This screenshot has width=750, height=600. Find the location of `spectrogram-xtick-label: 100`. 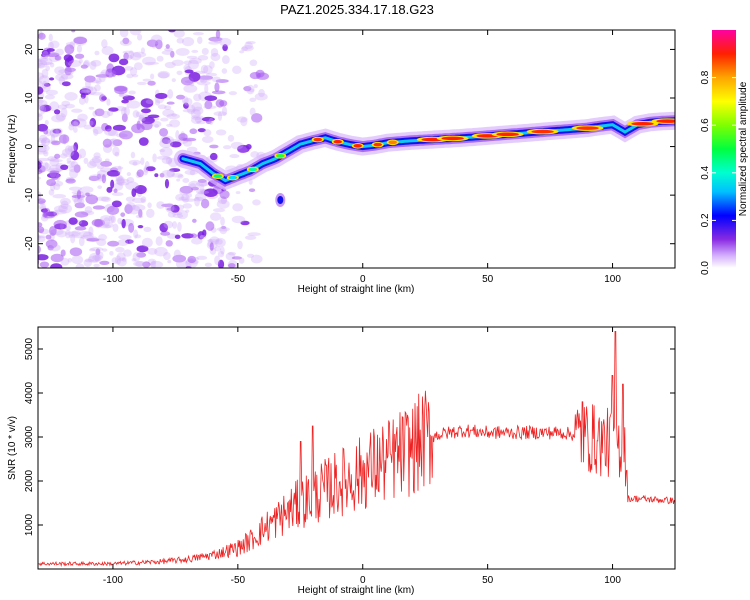

spectrogram-xtick-label: 100 is located at coordinates (612, 279).